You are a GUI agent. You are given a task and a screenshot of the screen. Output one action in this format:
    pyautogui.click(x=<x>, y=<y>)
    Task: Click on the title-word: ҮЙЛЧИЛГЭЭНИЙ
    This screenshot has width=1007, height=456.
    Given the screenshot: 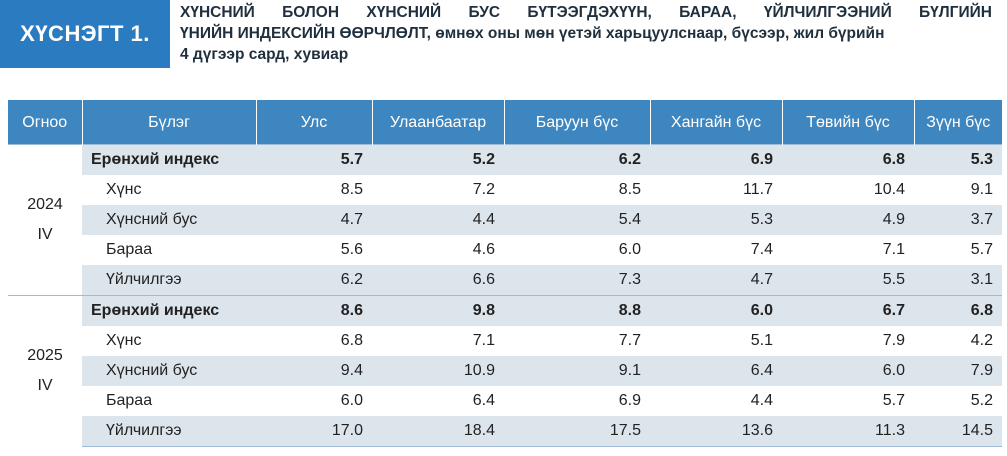 What is the action you would take?
    pyautogui.click(x=827, y=12)
    